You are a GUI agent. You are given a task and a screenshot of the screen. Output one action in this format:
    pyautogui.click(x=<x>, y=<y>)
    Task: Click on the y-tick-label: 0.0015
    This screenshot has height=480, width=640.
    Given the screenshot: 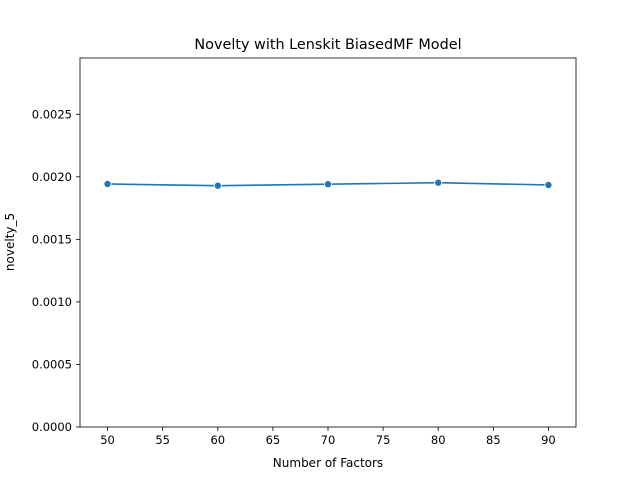 What is the action you would take?
    pyautogui.click(x=52, y=239)
    